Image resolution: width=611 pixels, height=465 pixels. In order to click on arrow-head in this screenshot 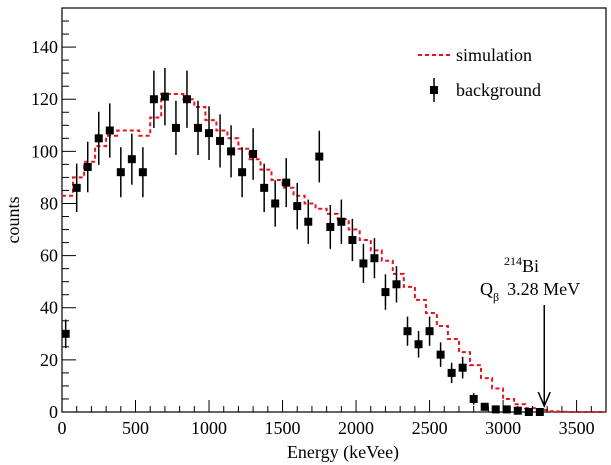, I will do `click(544, 399)`.